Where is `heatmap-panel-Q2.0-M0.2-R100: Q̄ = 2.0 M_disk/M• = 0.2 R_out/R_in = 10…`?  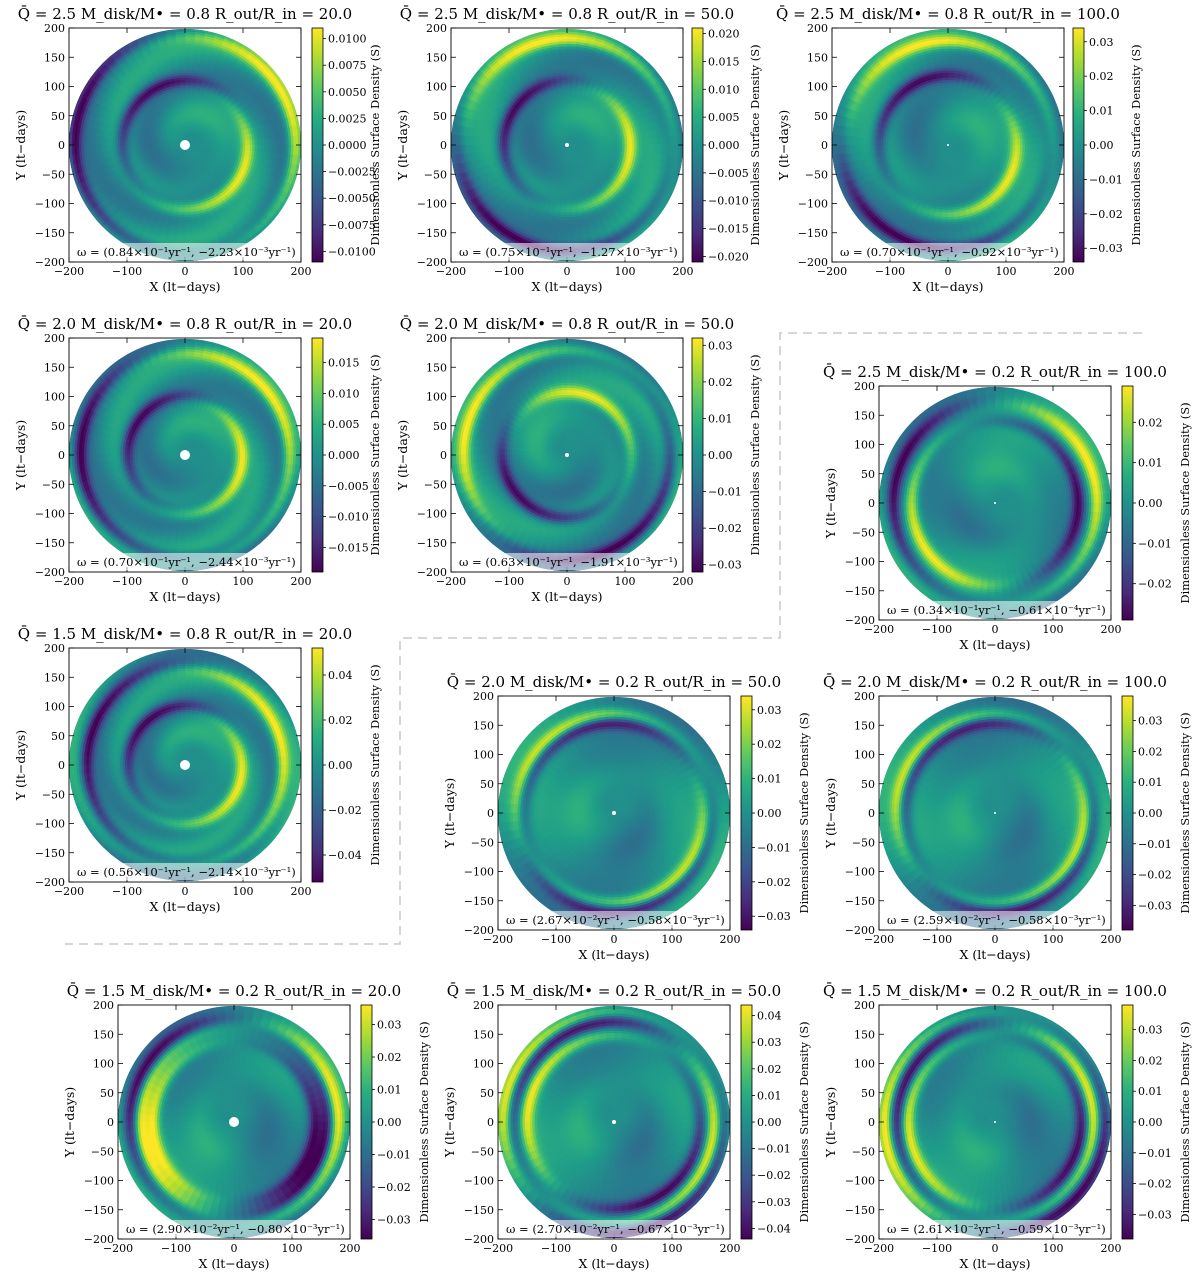
heatmap-panel-Q2.0-M0.2-R100: Q̄ = 2.0 M_disk/M• = 0.2 R_out/R_in = 10… is located at coordinates (1007, 817).